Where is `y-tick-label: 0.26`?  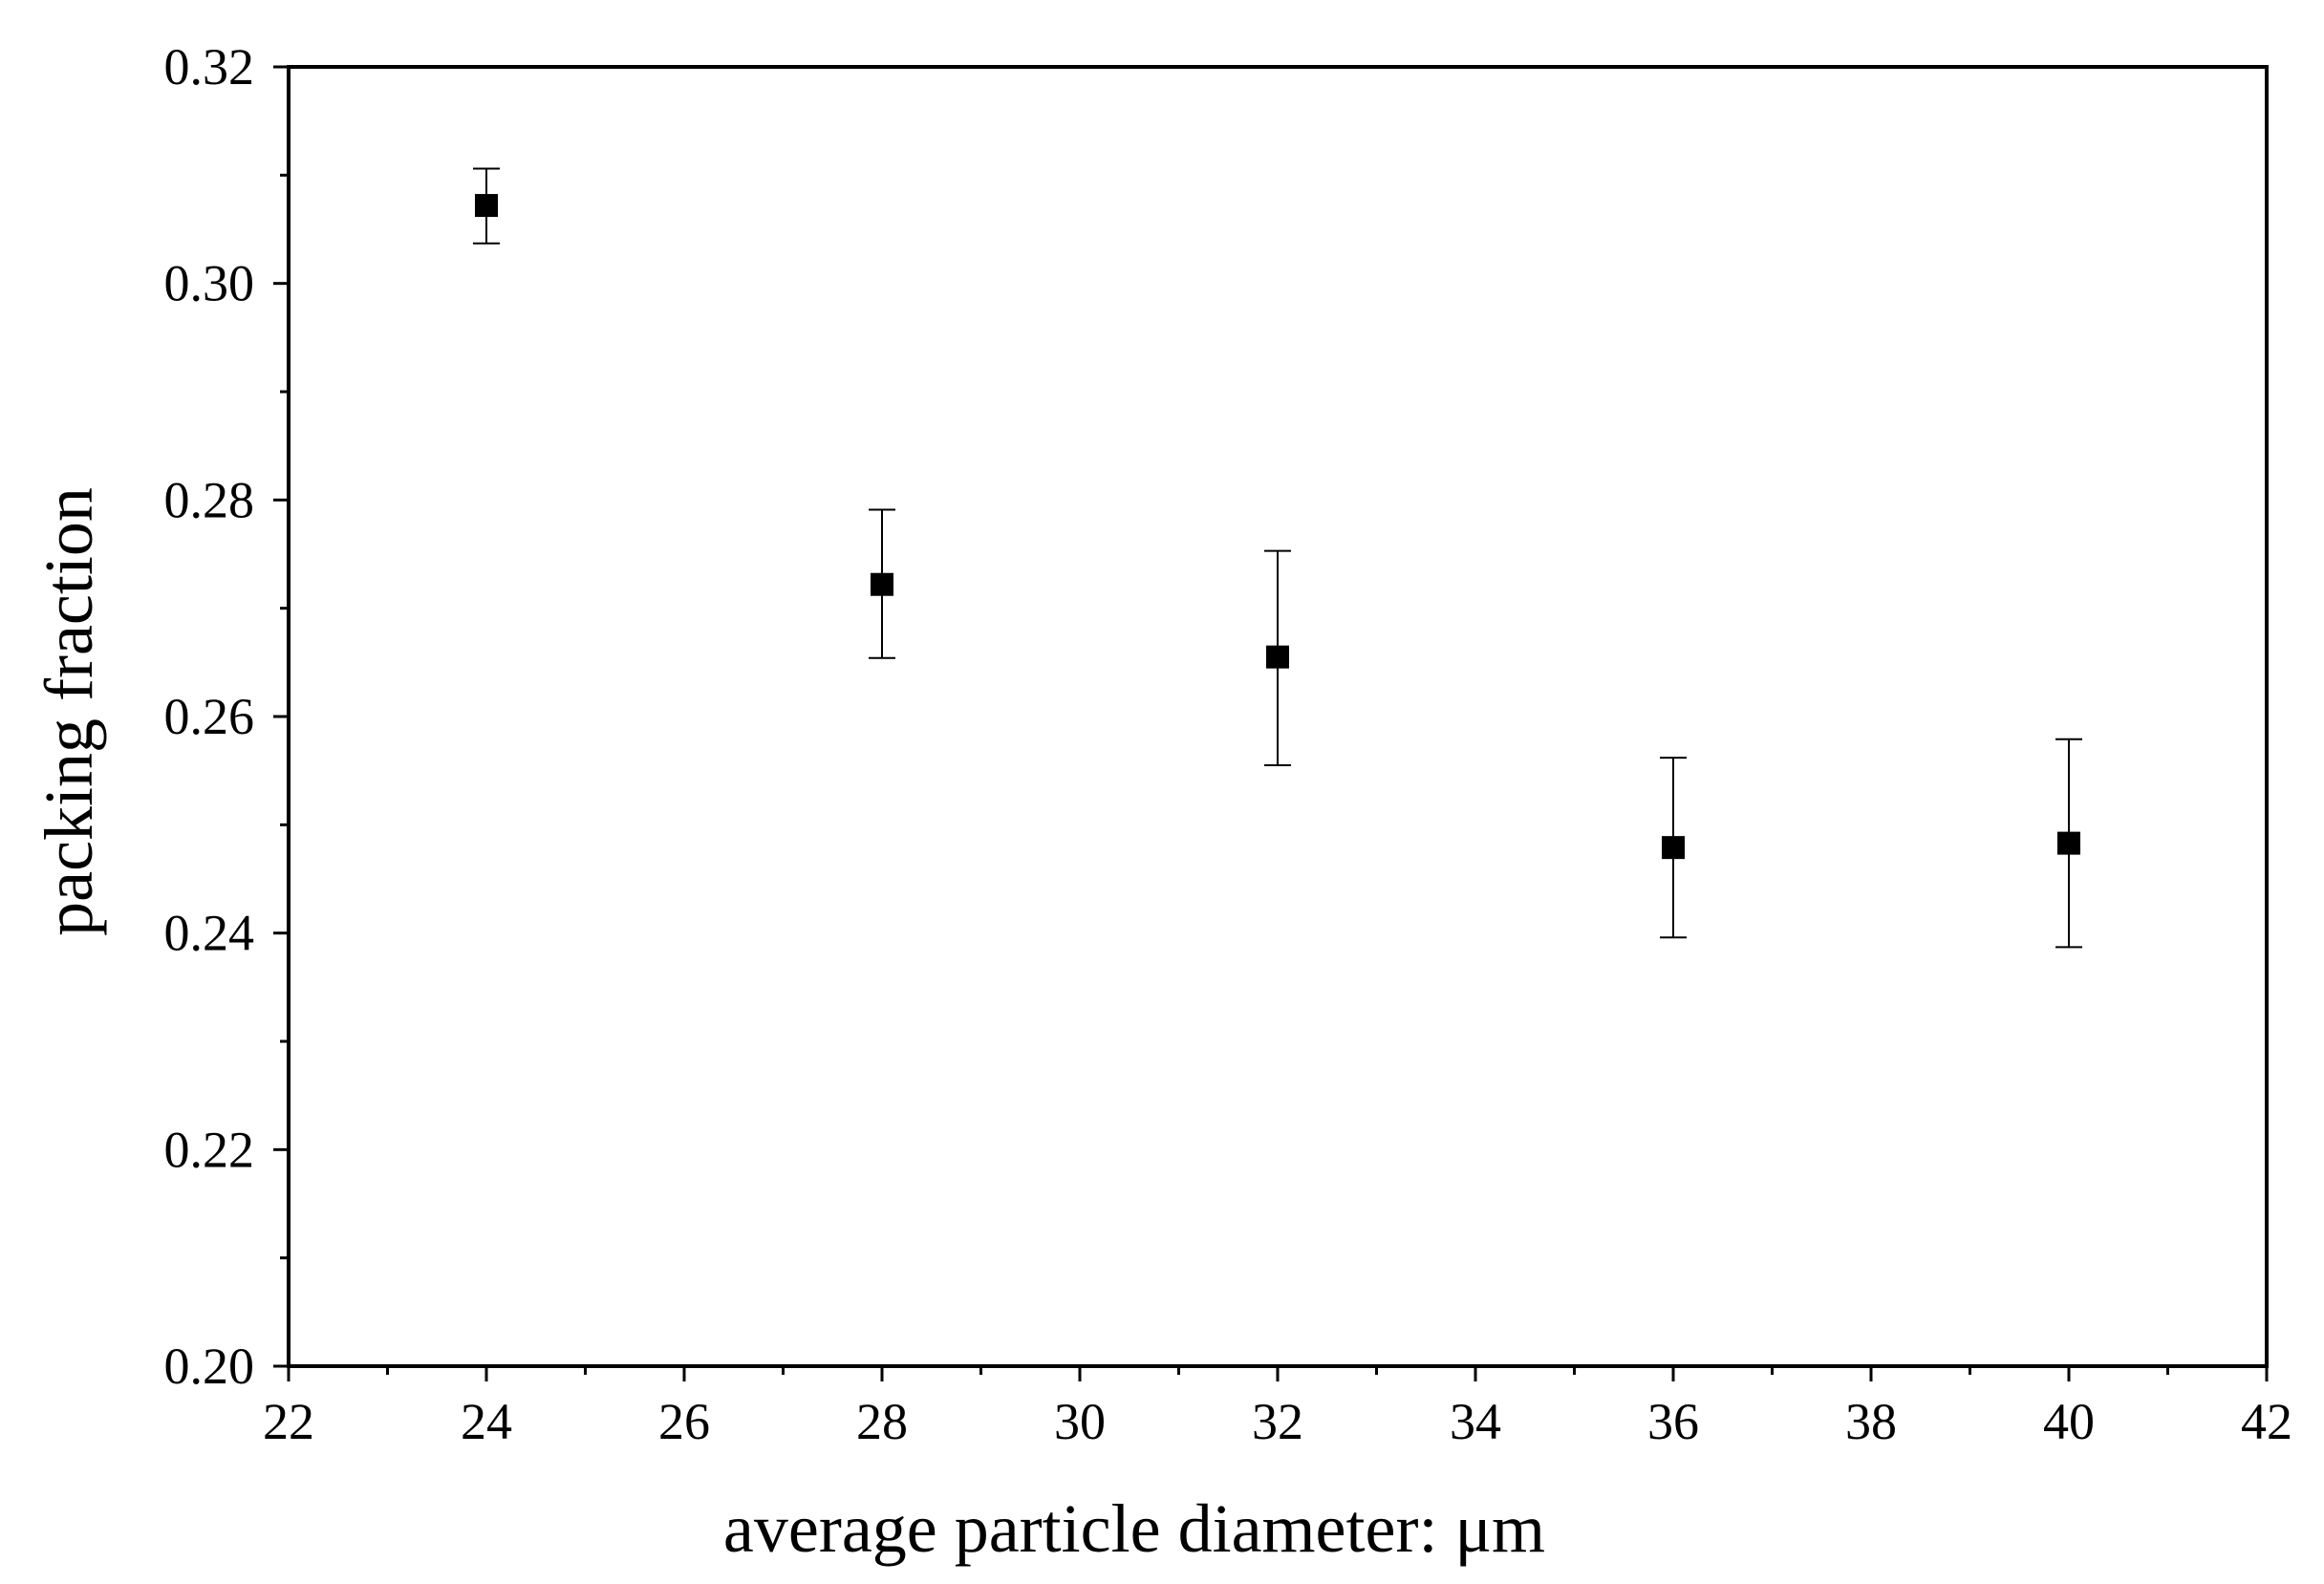 y-tick-label: 0.26 is located at coordinates (209, 716).